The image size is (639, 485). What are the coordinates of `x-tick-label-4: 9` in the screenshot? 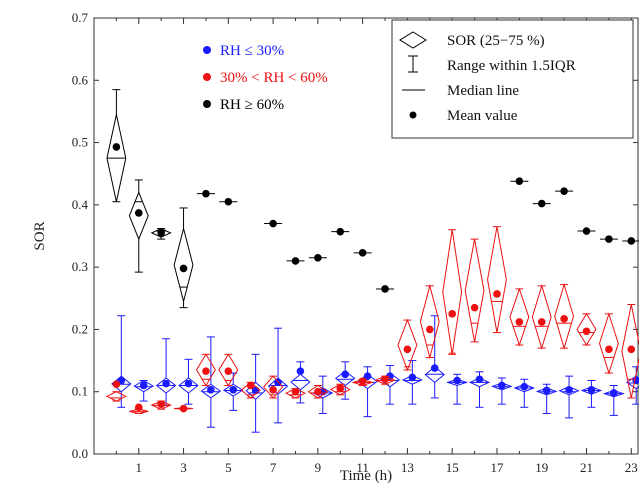 It's located at (318, 467).